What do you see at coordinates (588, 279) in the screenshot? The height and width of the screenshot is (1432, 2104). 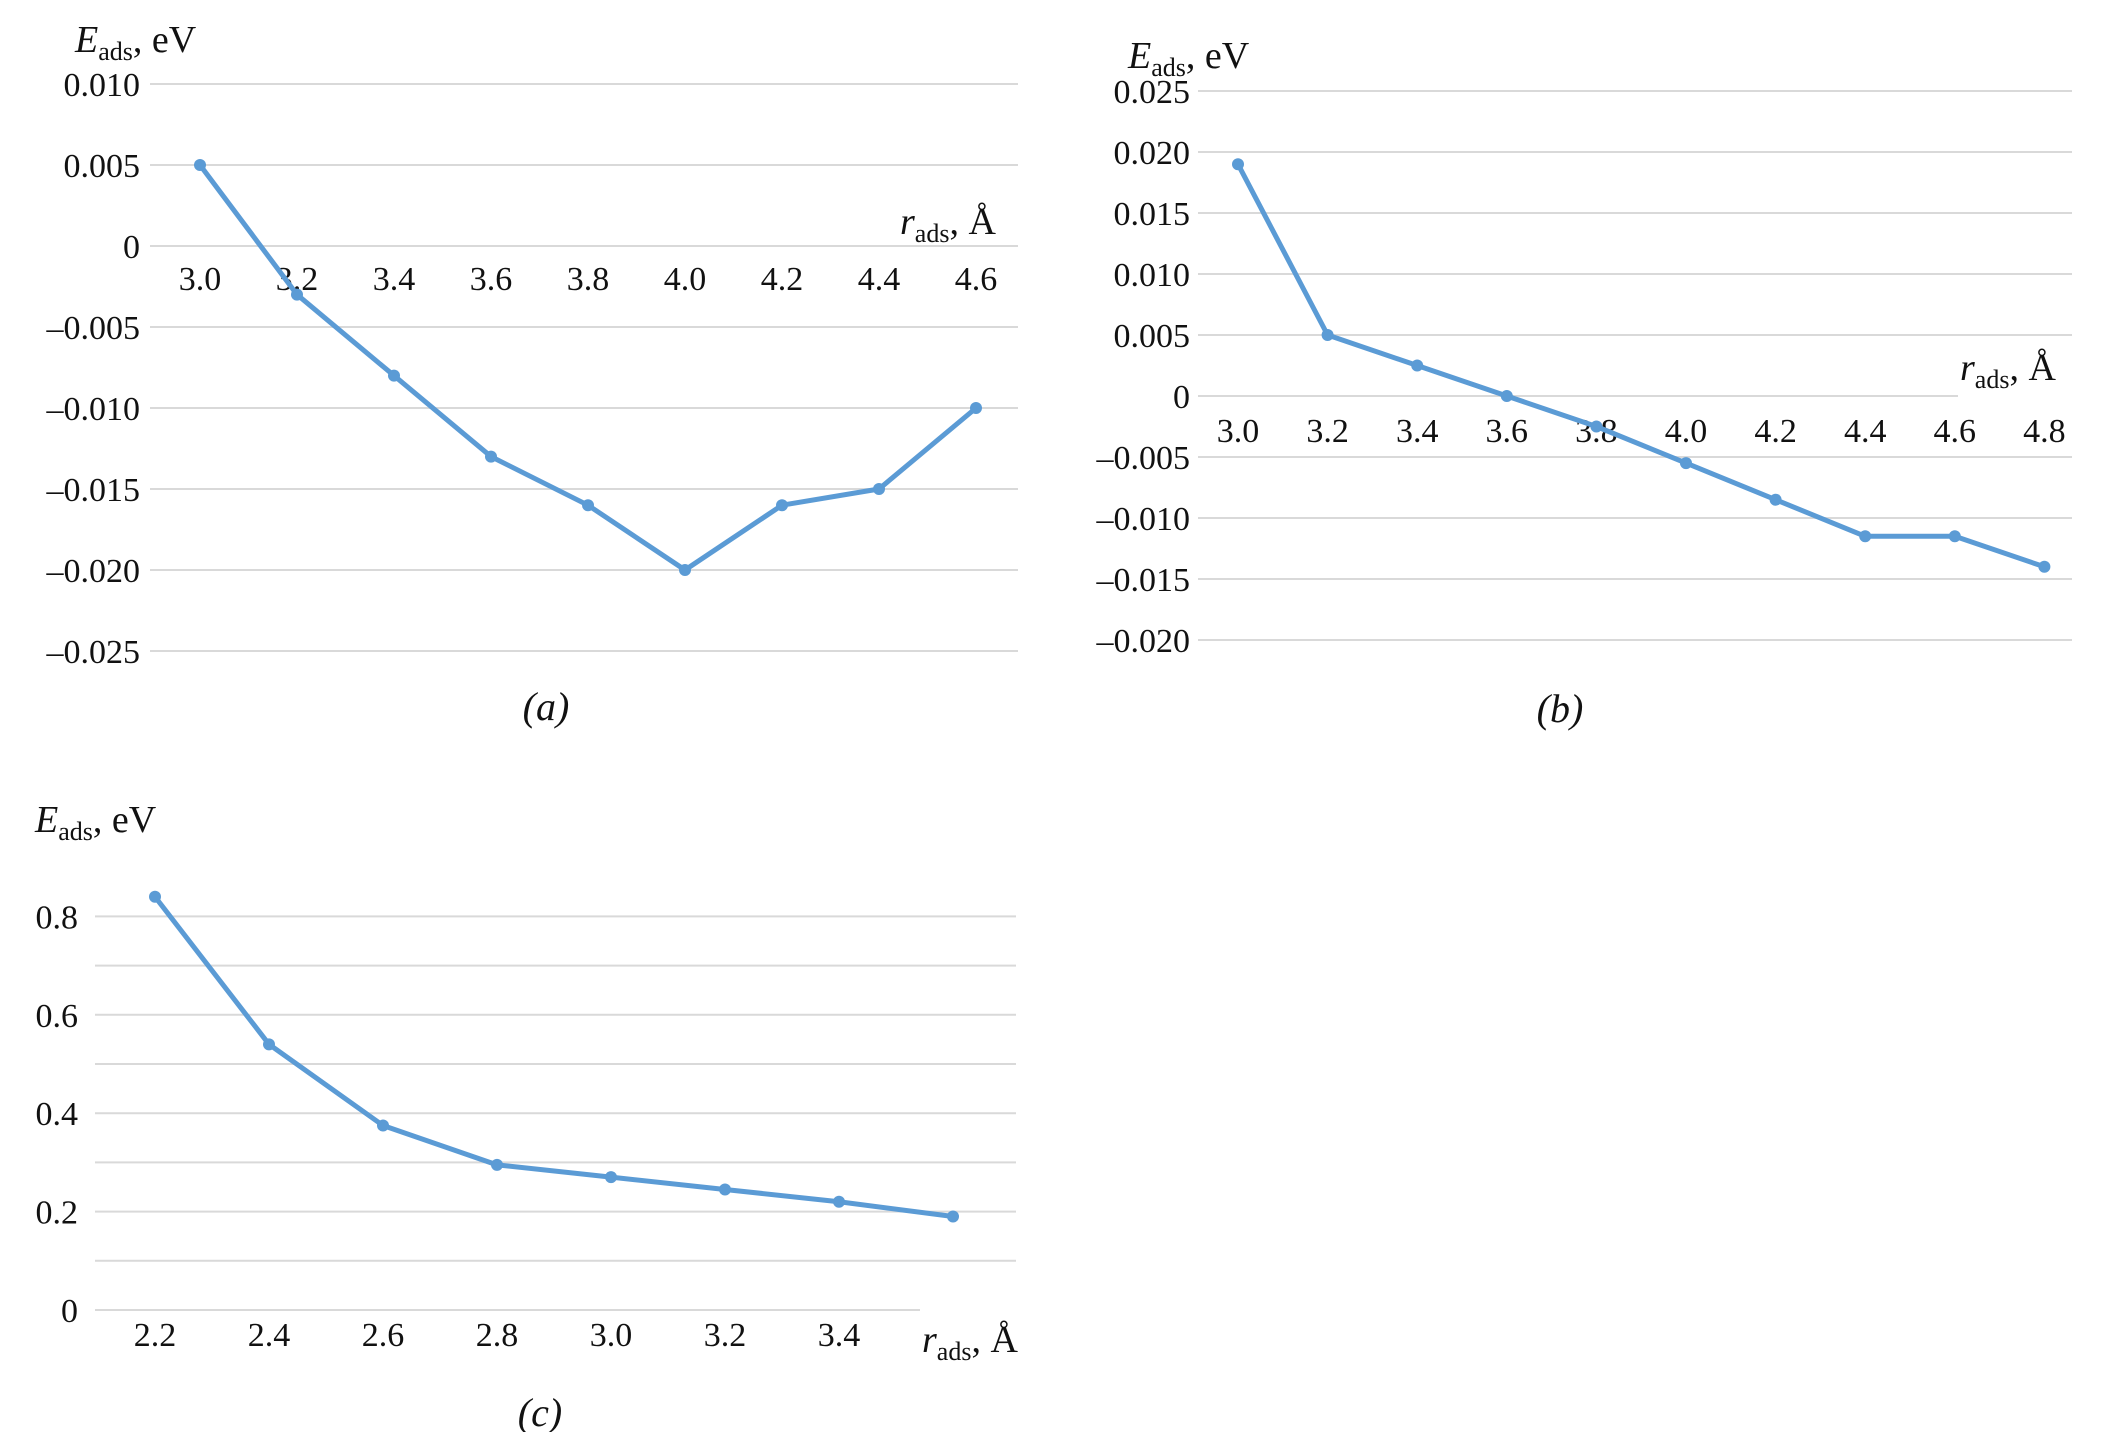 I see `x-tick-label: 3.8` at bounding box center [588, 279].